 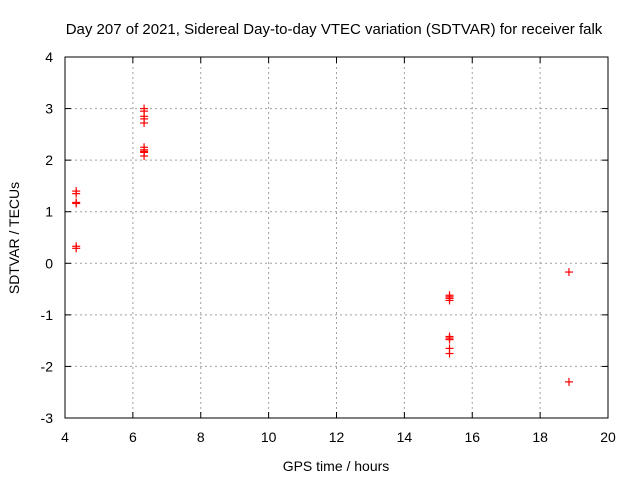 What do you see at coordinates (405, 437) in the screenshot?
I see `x-tick-label: 14` at bounding box center [405, 437].